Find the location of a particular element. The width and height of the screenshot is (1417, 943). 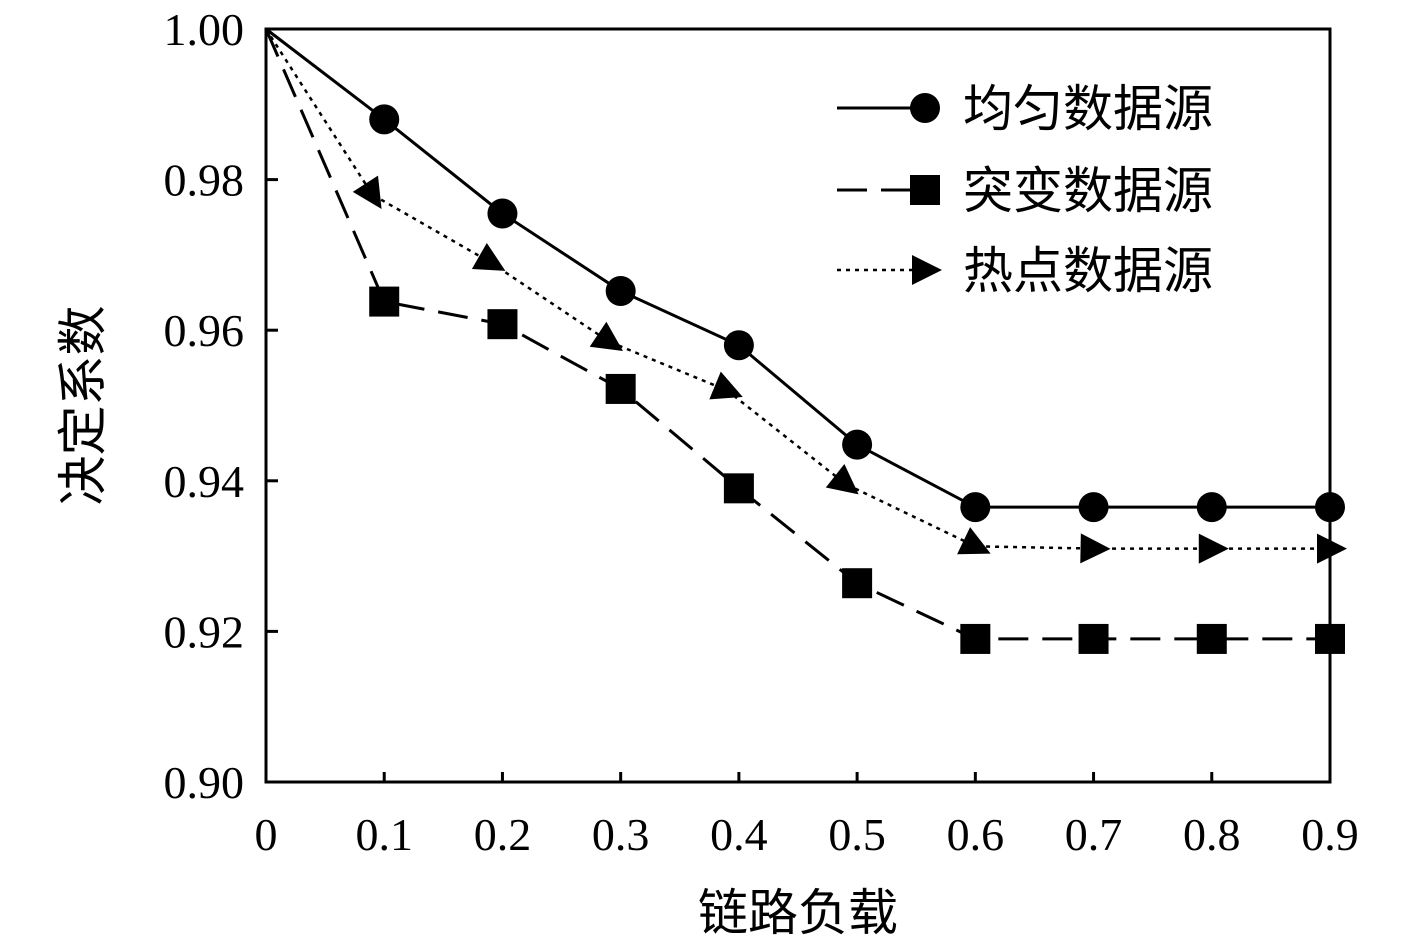

y-tick-label: 0.94 is located at coordinates (204, 481).